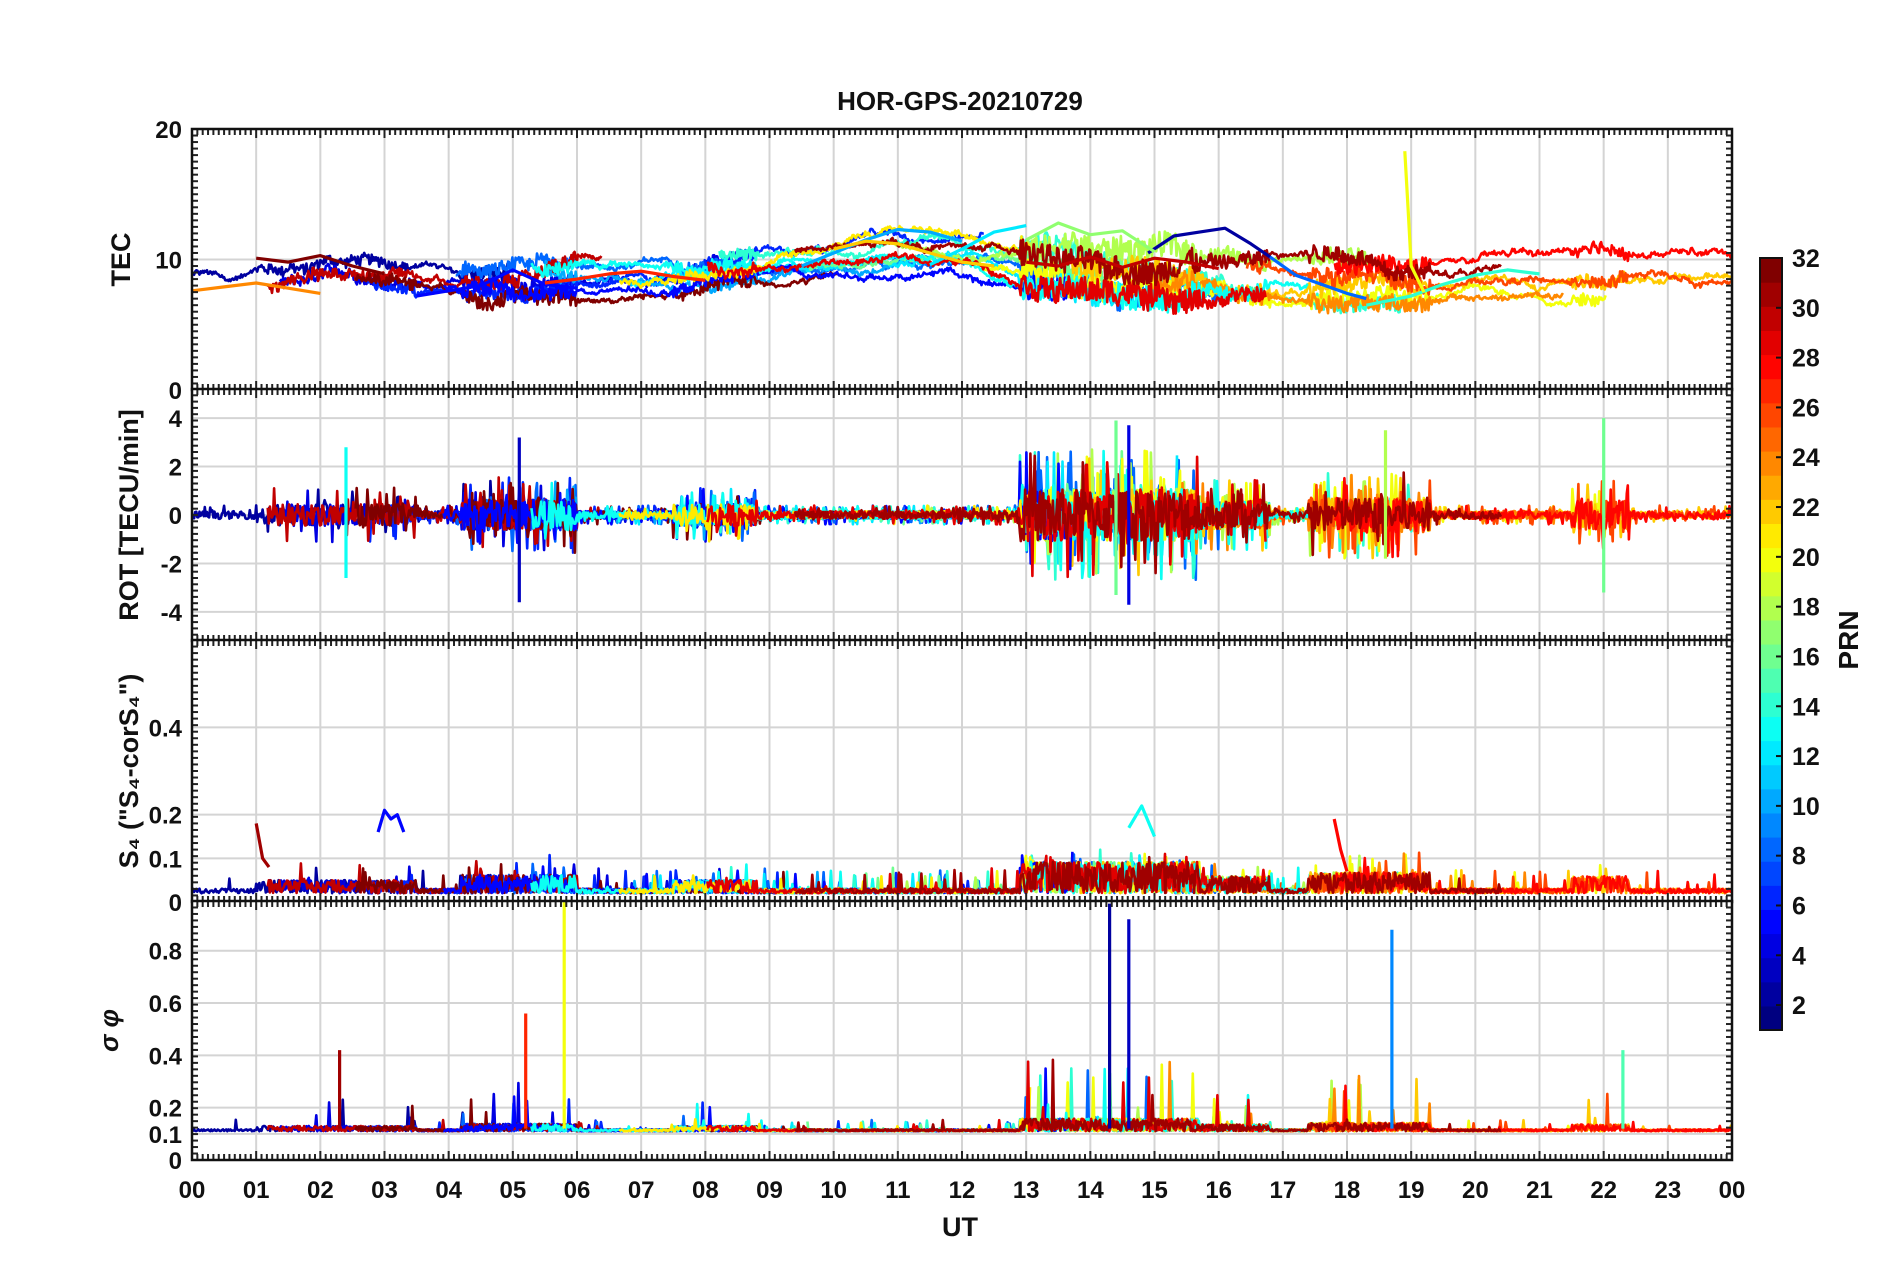  What do you see at coordinates (1806, 707) in the screenshot?
I see `colorbar-tick-label: 14` at bounding box center [1806, 707].